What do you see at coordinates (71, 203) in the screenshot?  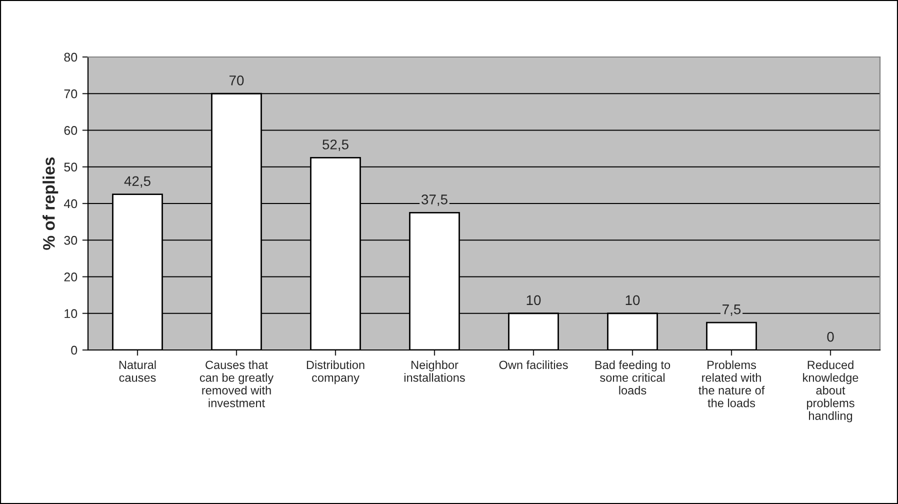 I see `y-tick-label: 40` at bounding box center [71, 203].